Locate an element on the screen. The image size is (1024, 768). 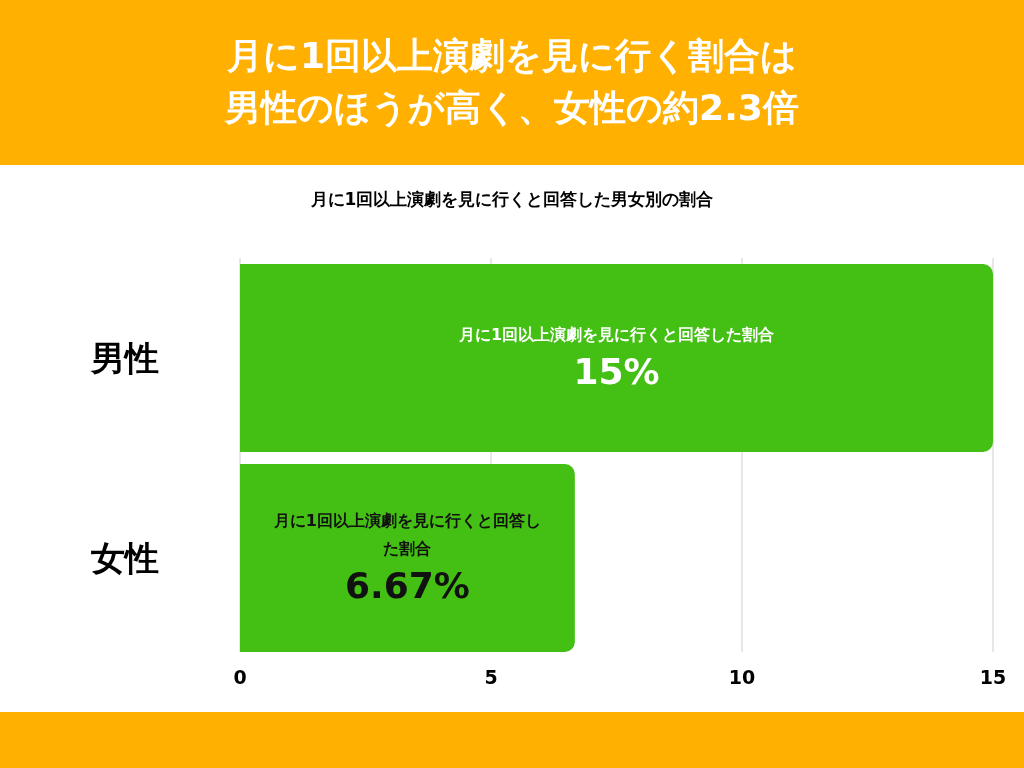
data-label: 15% is located at coordinates (616, 372).